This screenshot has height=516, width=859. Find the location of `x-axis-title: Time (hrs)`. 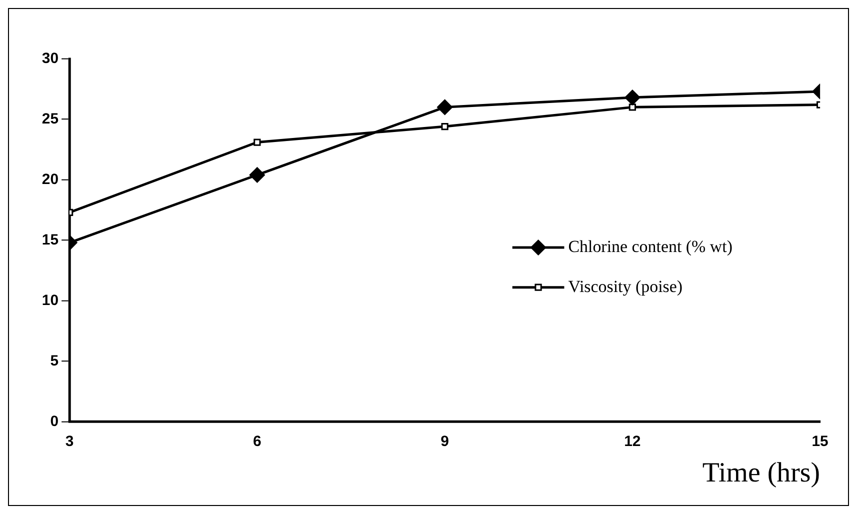

x-axis-title: Time (hrs) is located at coordinates (761, 473).